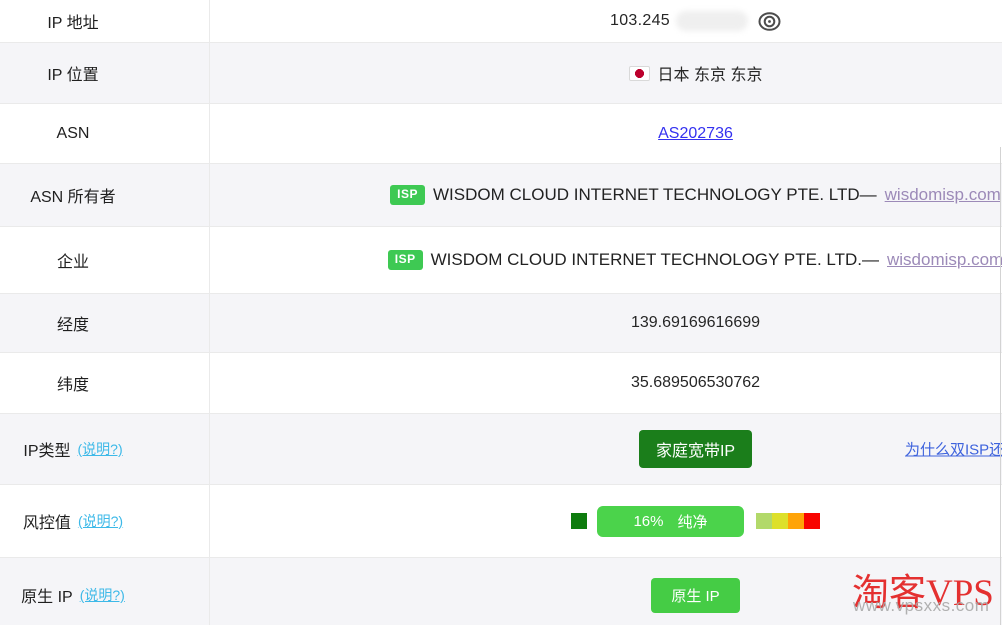 Image resolution: width=1002 pixels, height=625 pixels. What do you see at coordinates (648, 521) in the screenshot?
I see `risk-percent: 16%` at bounding box center [648, 521].